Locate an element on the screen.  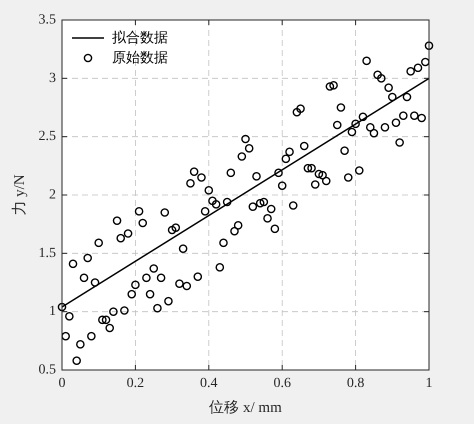
legend-label: 拟合数据 is located at coordinates (140, 38).